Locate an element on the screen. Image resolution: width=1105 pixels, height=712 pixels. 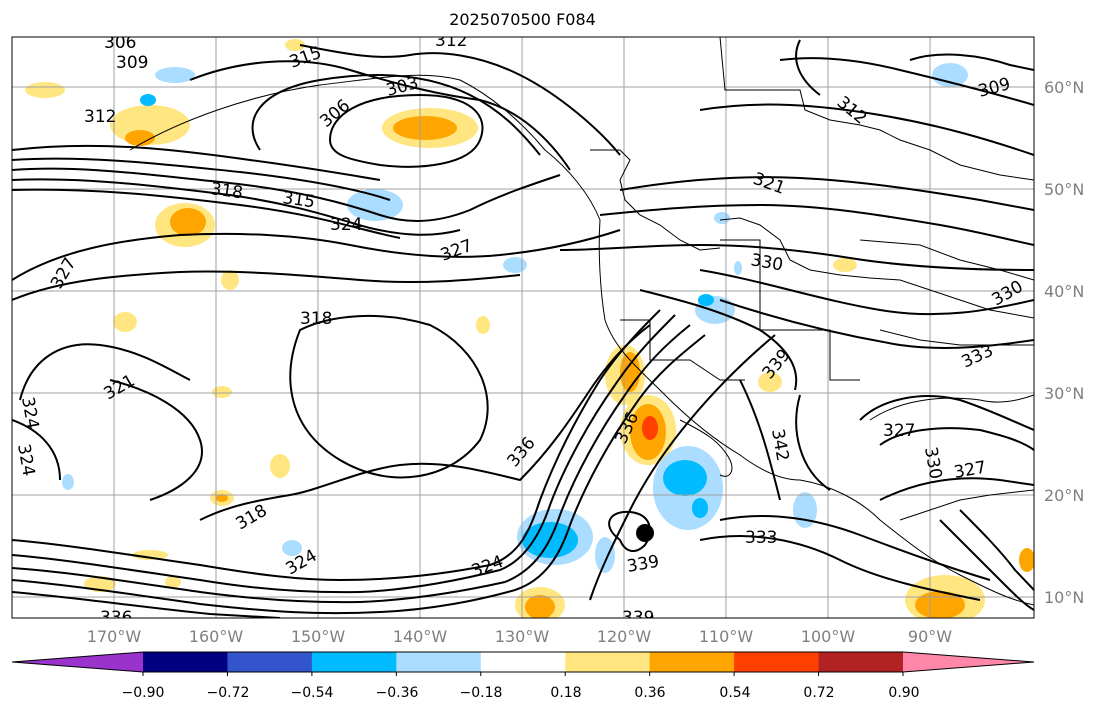
colorbar-tick-label: 0.90 is located at coordinates (903, 693).